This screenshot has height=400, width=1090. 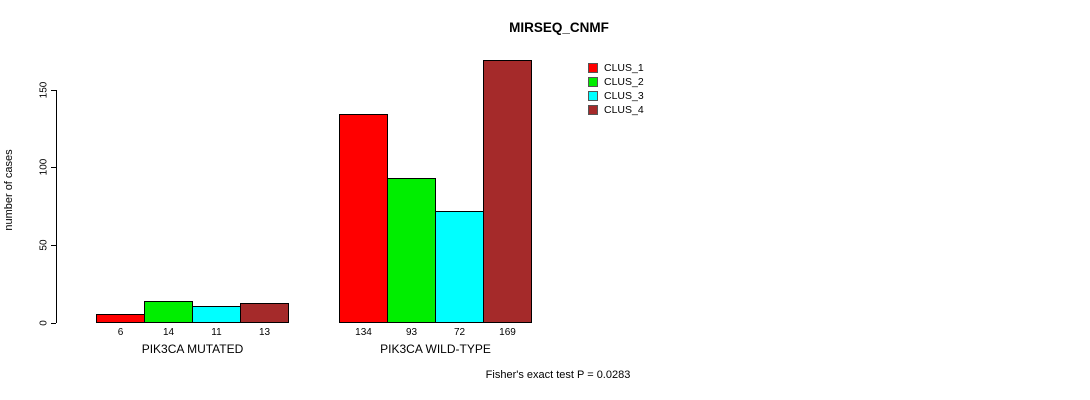 I want to click on bar-value-label: 14, so click(x=168, y=332).